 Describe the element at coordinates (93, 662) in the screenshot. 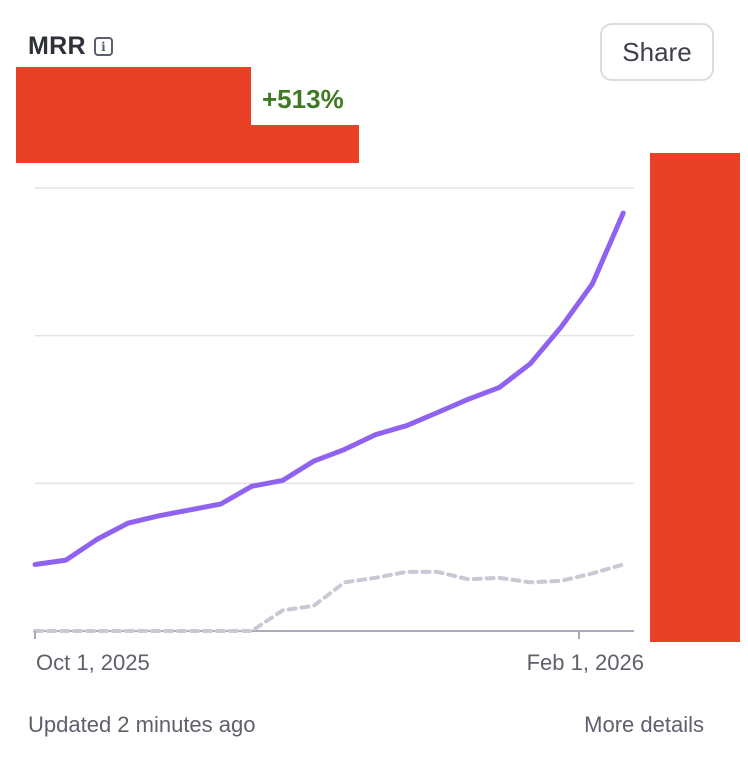

I see `x-tick-label: Oct 1, 2025` at that location.